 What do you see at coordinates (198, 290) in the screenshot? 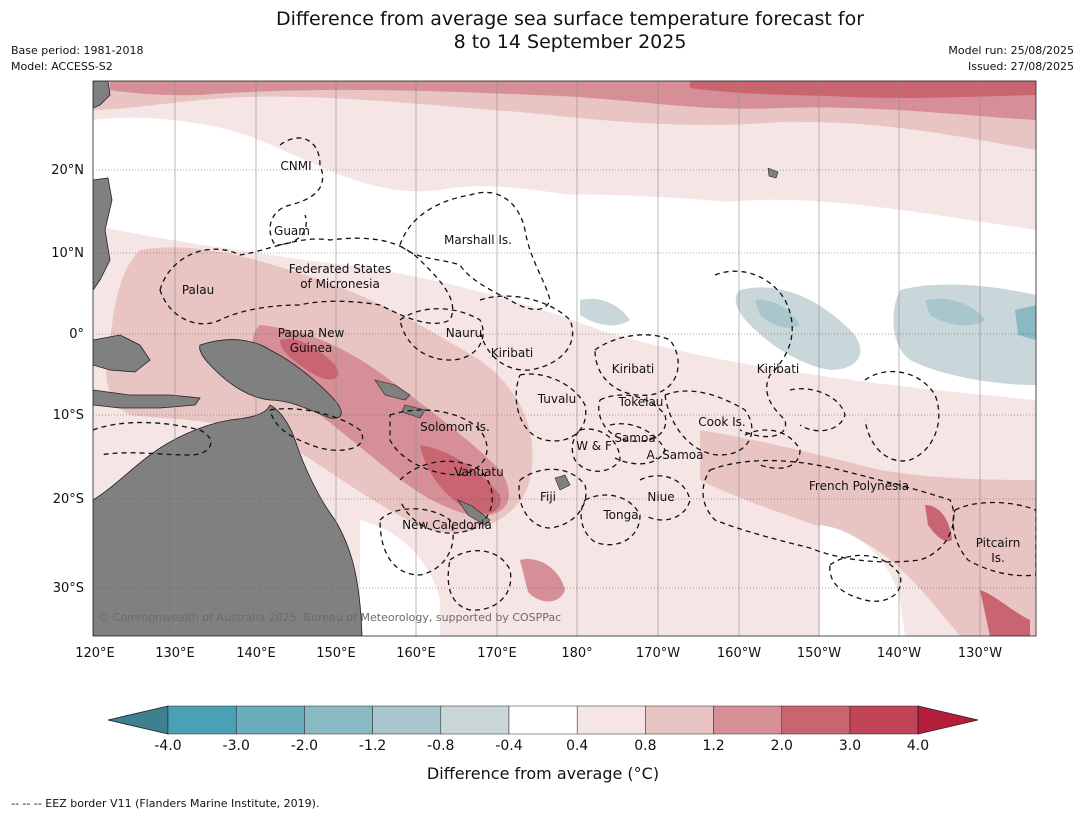
I see `region-label-palau: Palau` at bounding box center [198, 290].